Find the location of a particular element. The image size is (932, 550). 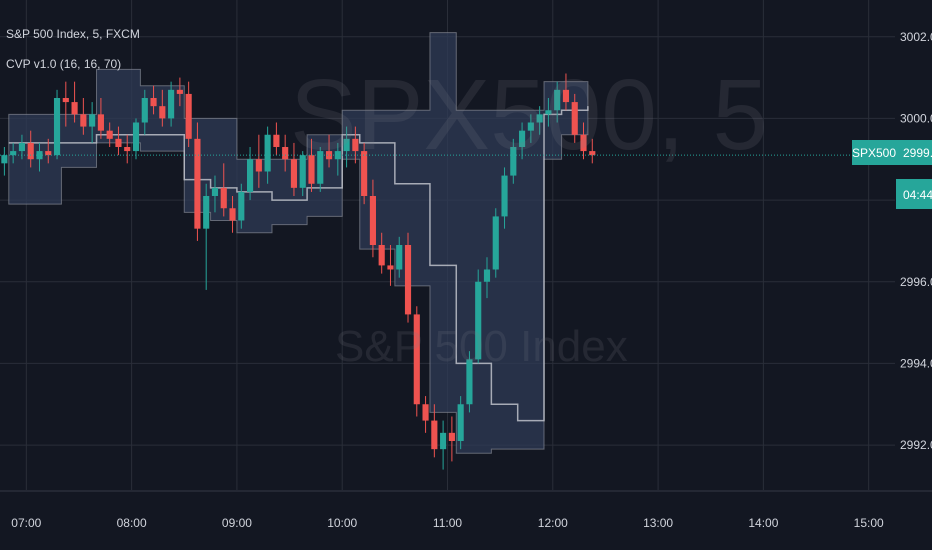

price-tag-label-box is located at coordinates (874, 152).